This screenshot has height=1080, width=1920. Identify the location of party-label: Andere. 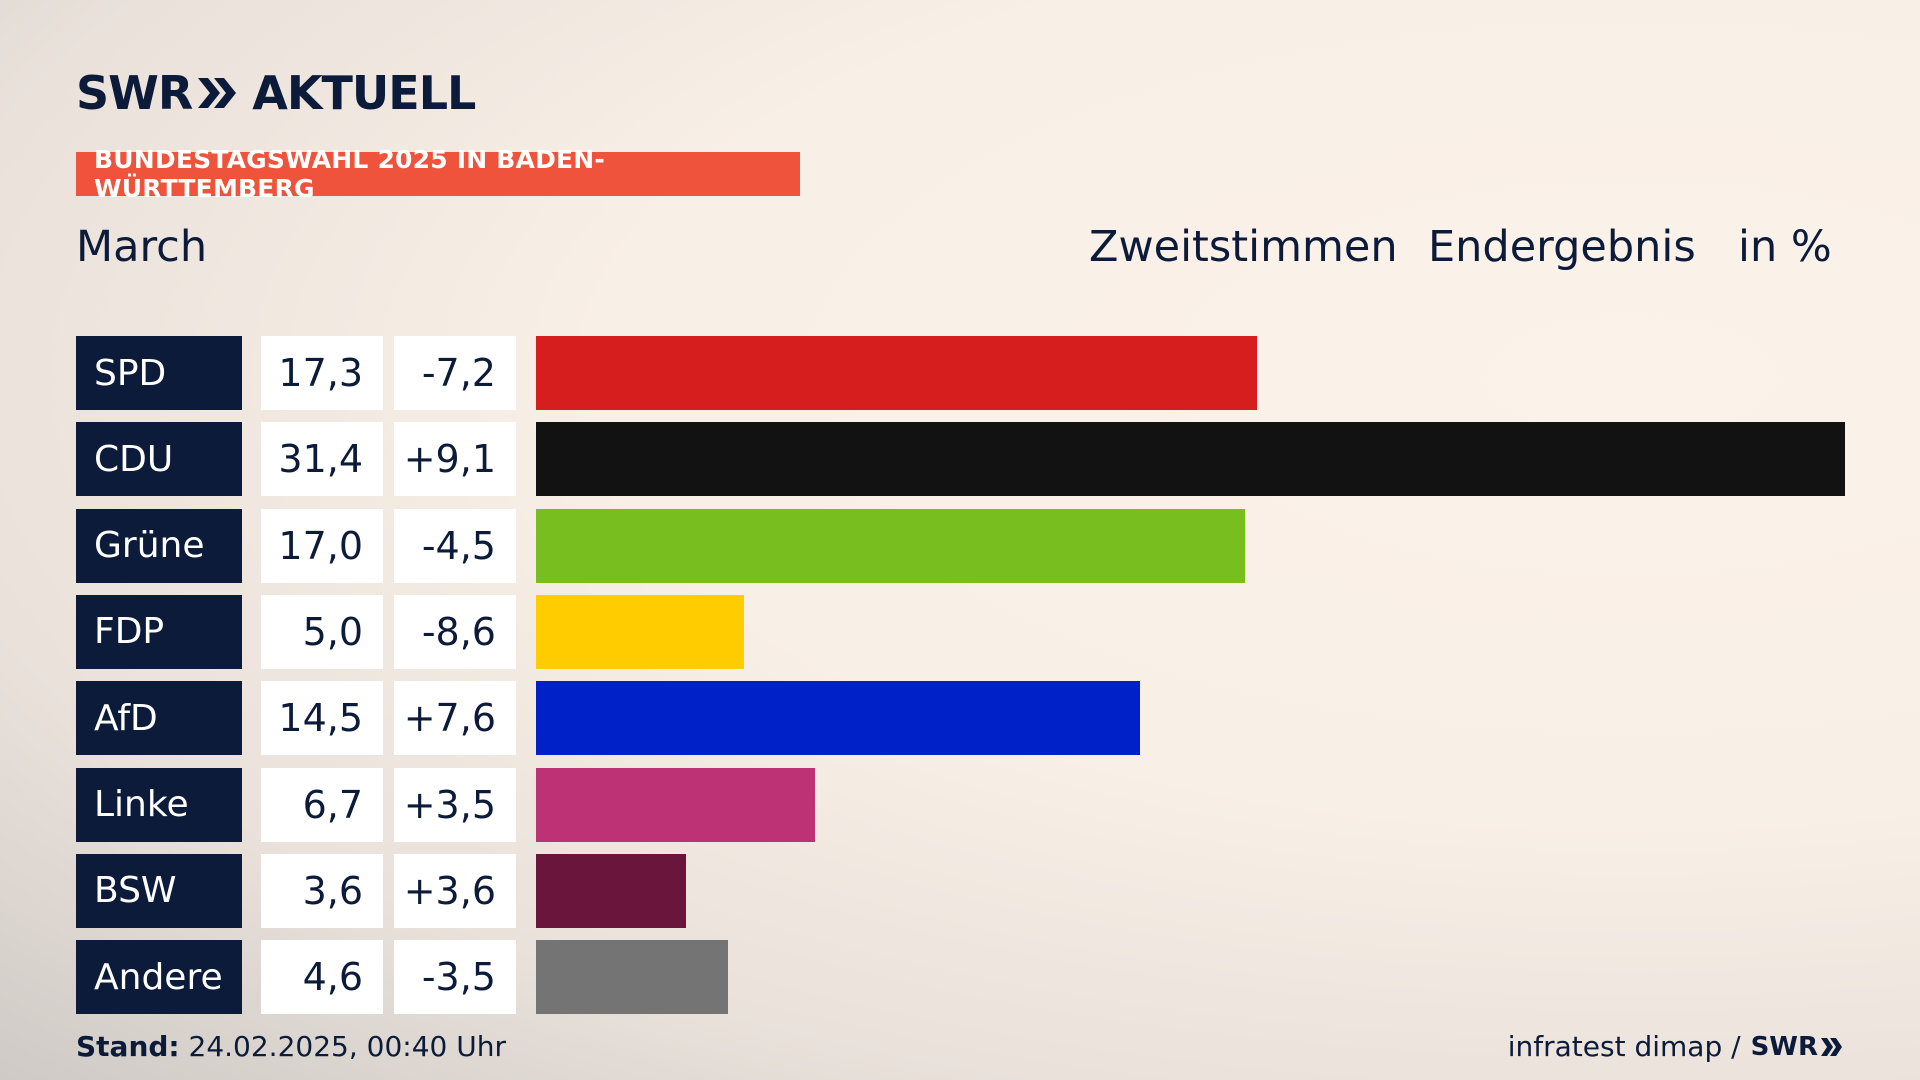
(159, 977).